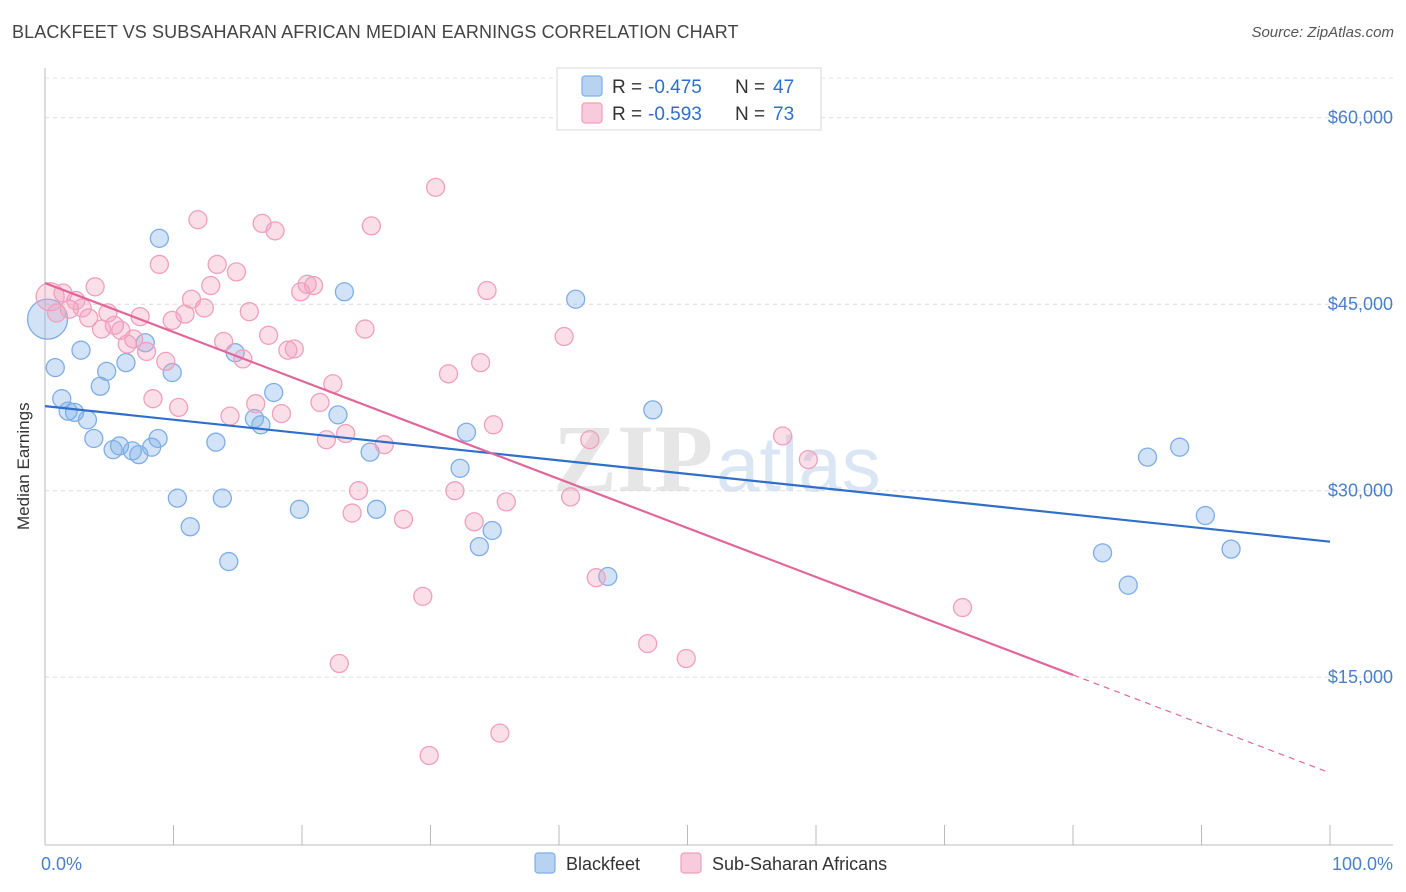  I want to click on y-tick-labels: $15,000 $30,000 $45,000 $60,000, so click(1360, 397).